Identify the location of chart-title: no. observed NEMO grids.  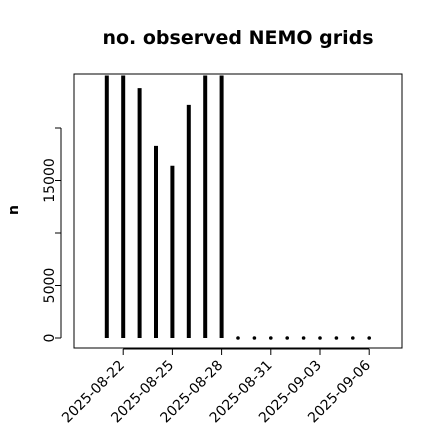
(237, 38).